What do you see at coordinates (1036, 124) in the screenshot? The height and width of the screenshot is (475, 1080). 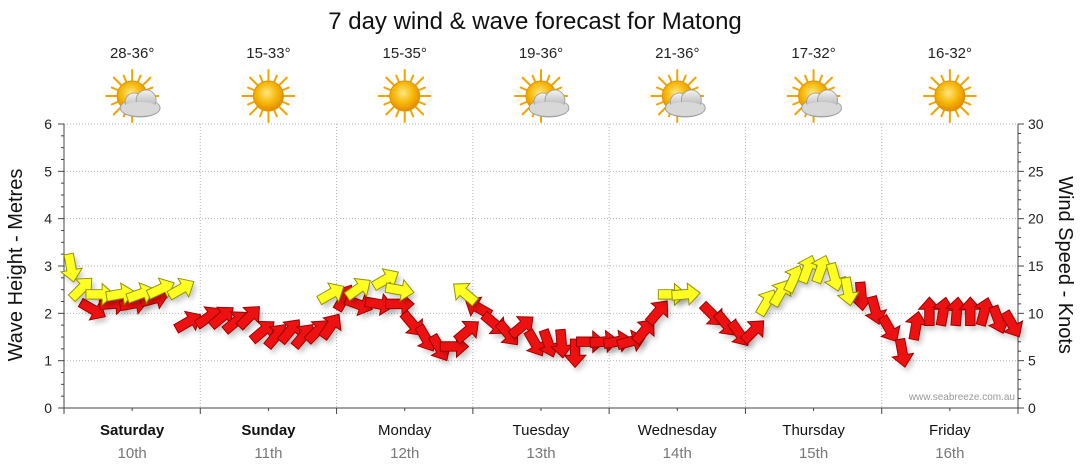 I see `y-tick-label-right: 30` at bounding box center [1036, 124].